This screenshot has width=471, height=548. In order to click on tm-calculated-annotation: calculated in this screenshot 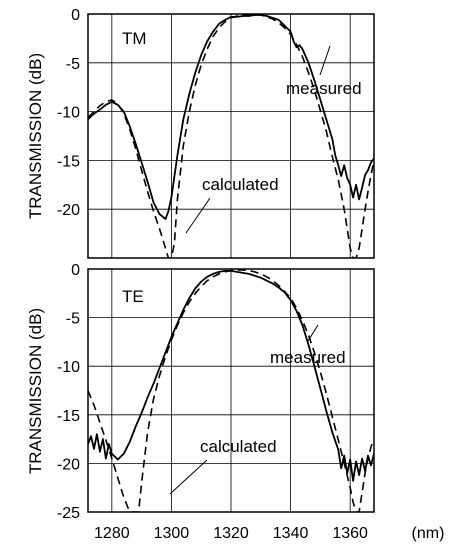, I will do `click(240, 184)`.